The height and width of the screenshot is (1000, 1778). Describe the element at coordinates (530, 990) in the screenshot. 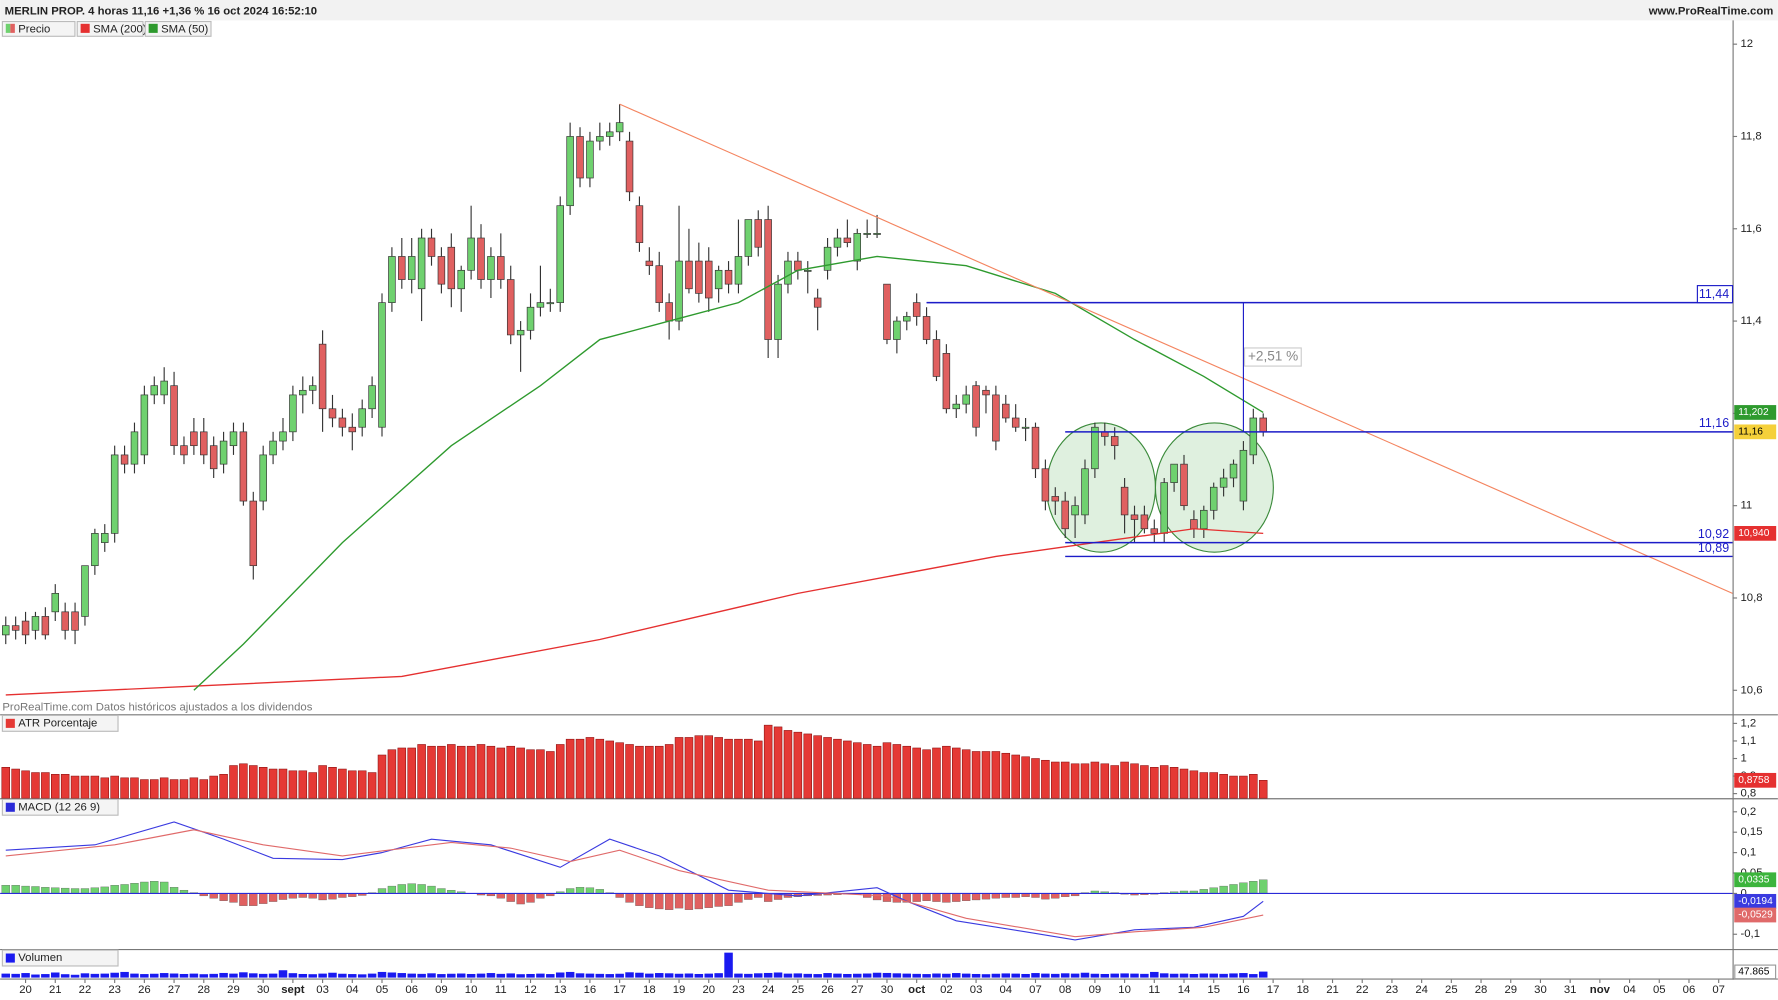

I see `x-tick-label: 12` at that location.